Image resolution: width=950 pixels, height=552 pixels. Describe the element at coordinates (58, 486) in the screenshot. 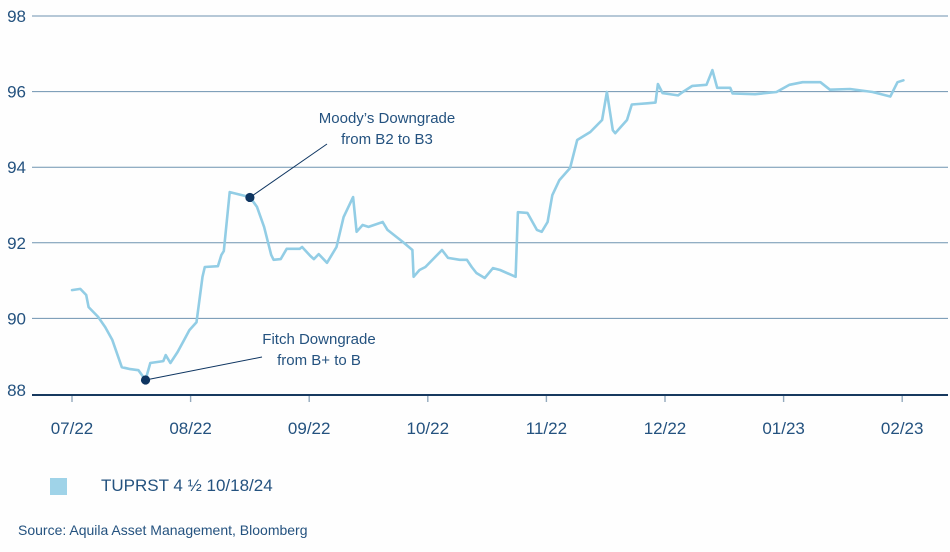

I see `legend-swatch` at that location.